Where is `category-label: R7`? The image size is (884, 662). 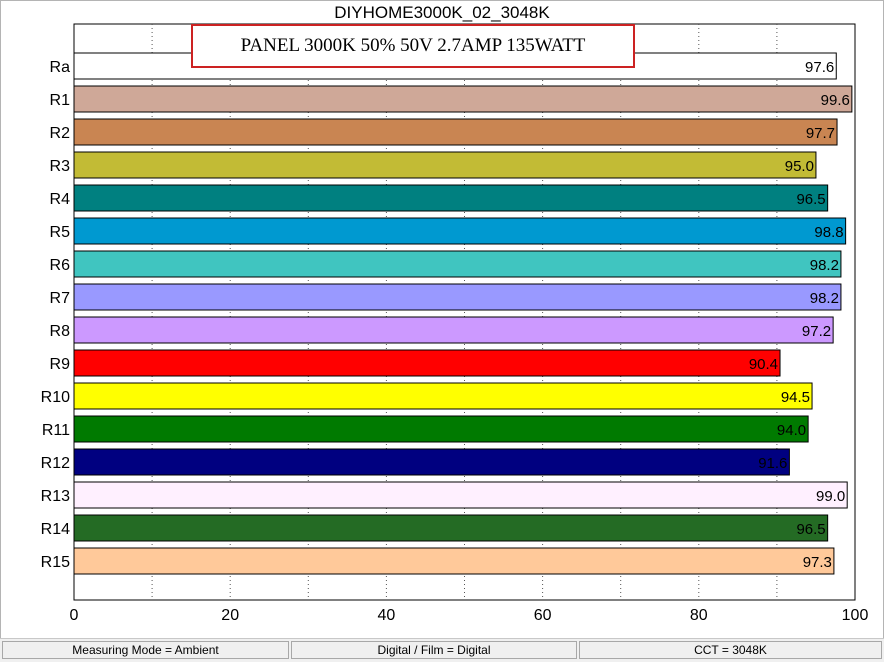
category-label: R7 is located at coordinates (60, 298).